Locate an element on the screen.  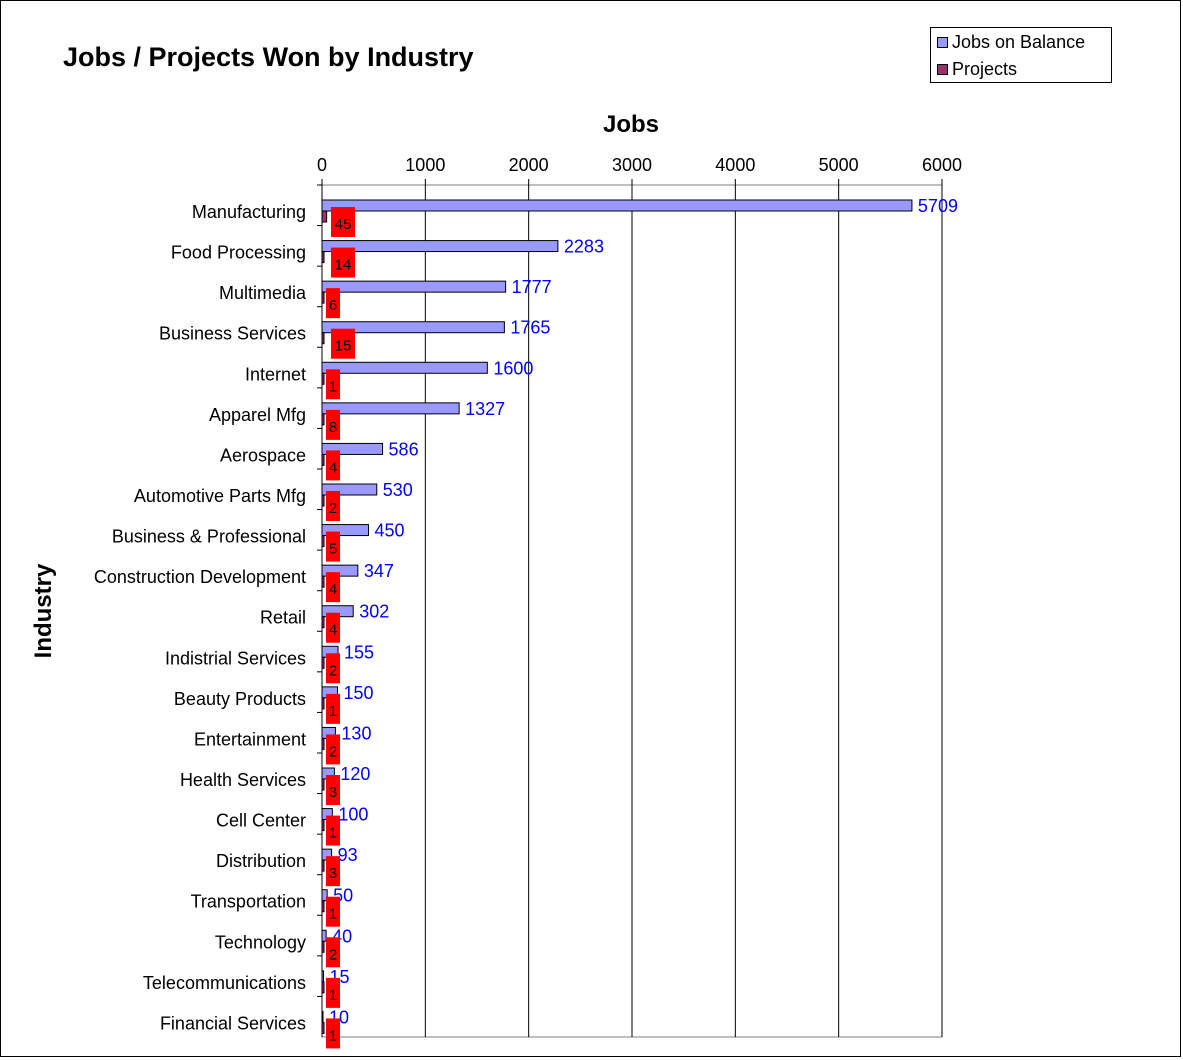
category-label: Telecommunications is located at coordinates (224, 983).